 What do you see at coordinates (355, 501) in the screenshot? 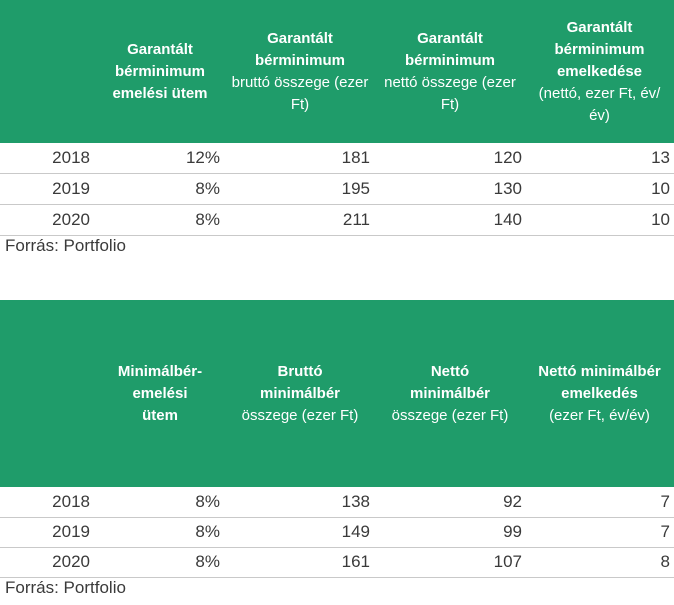
I see `cell-gross: 138` at bounding box center [355, 501].